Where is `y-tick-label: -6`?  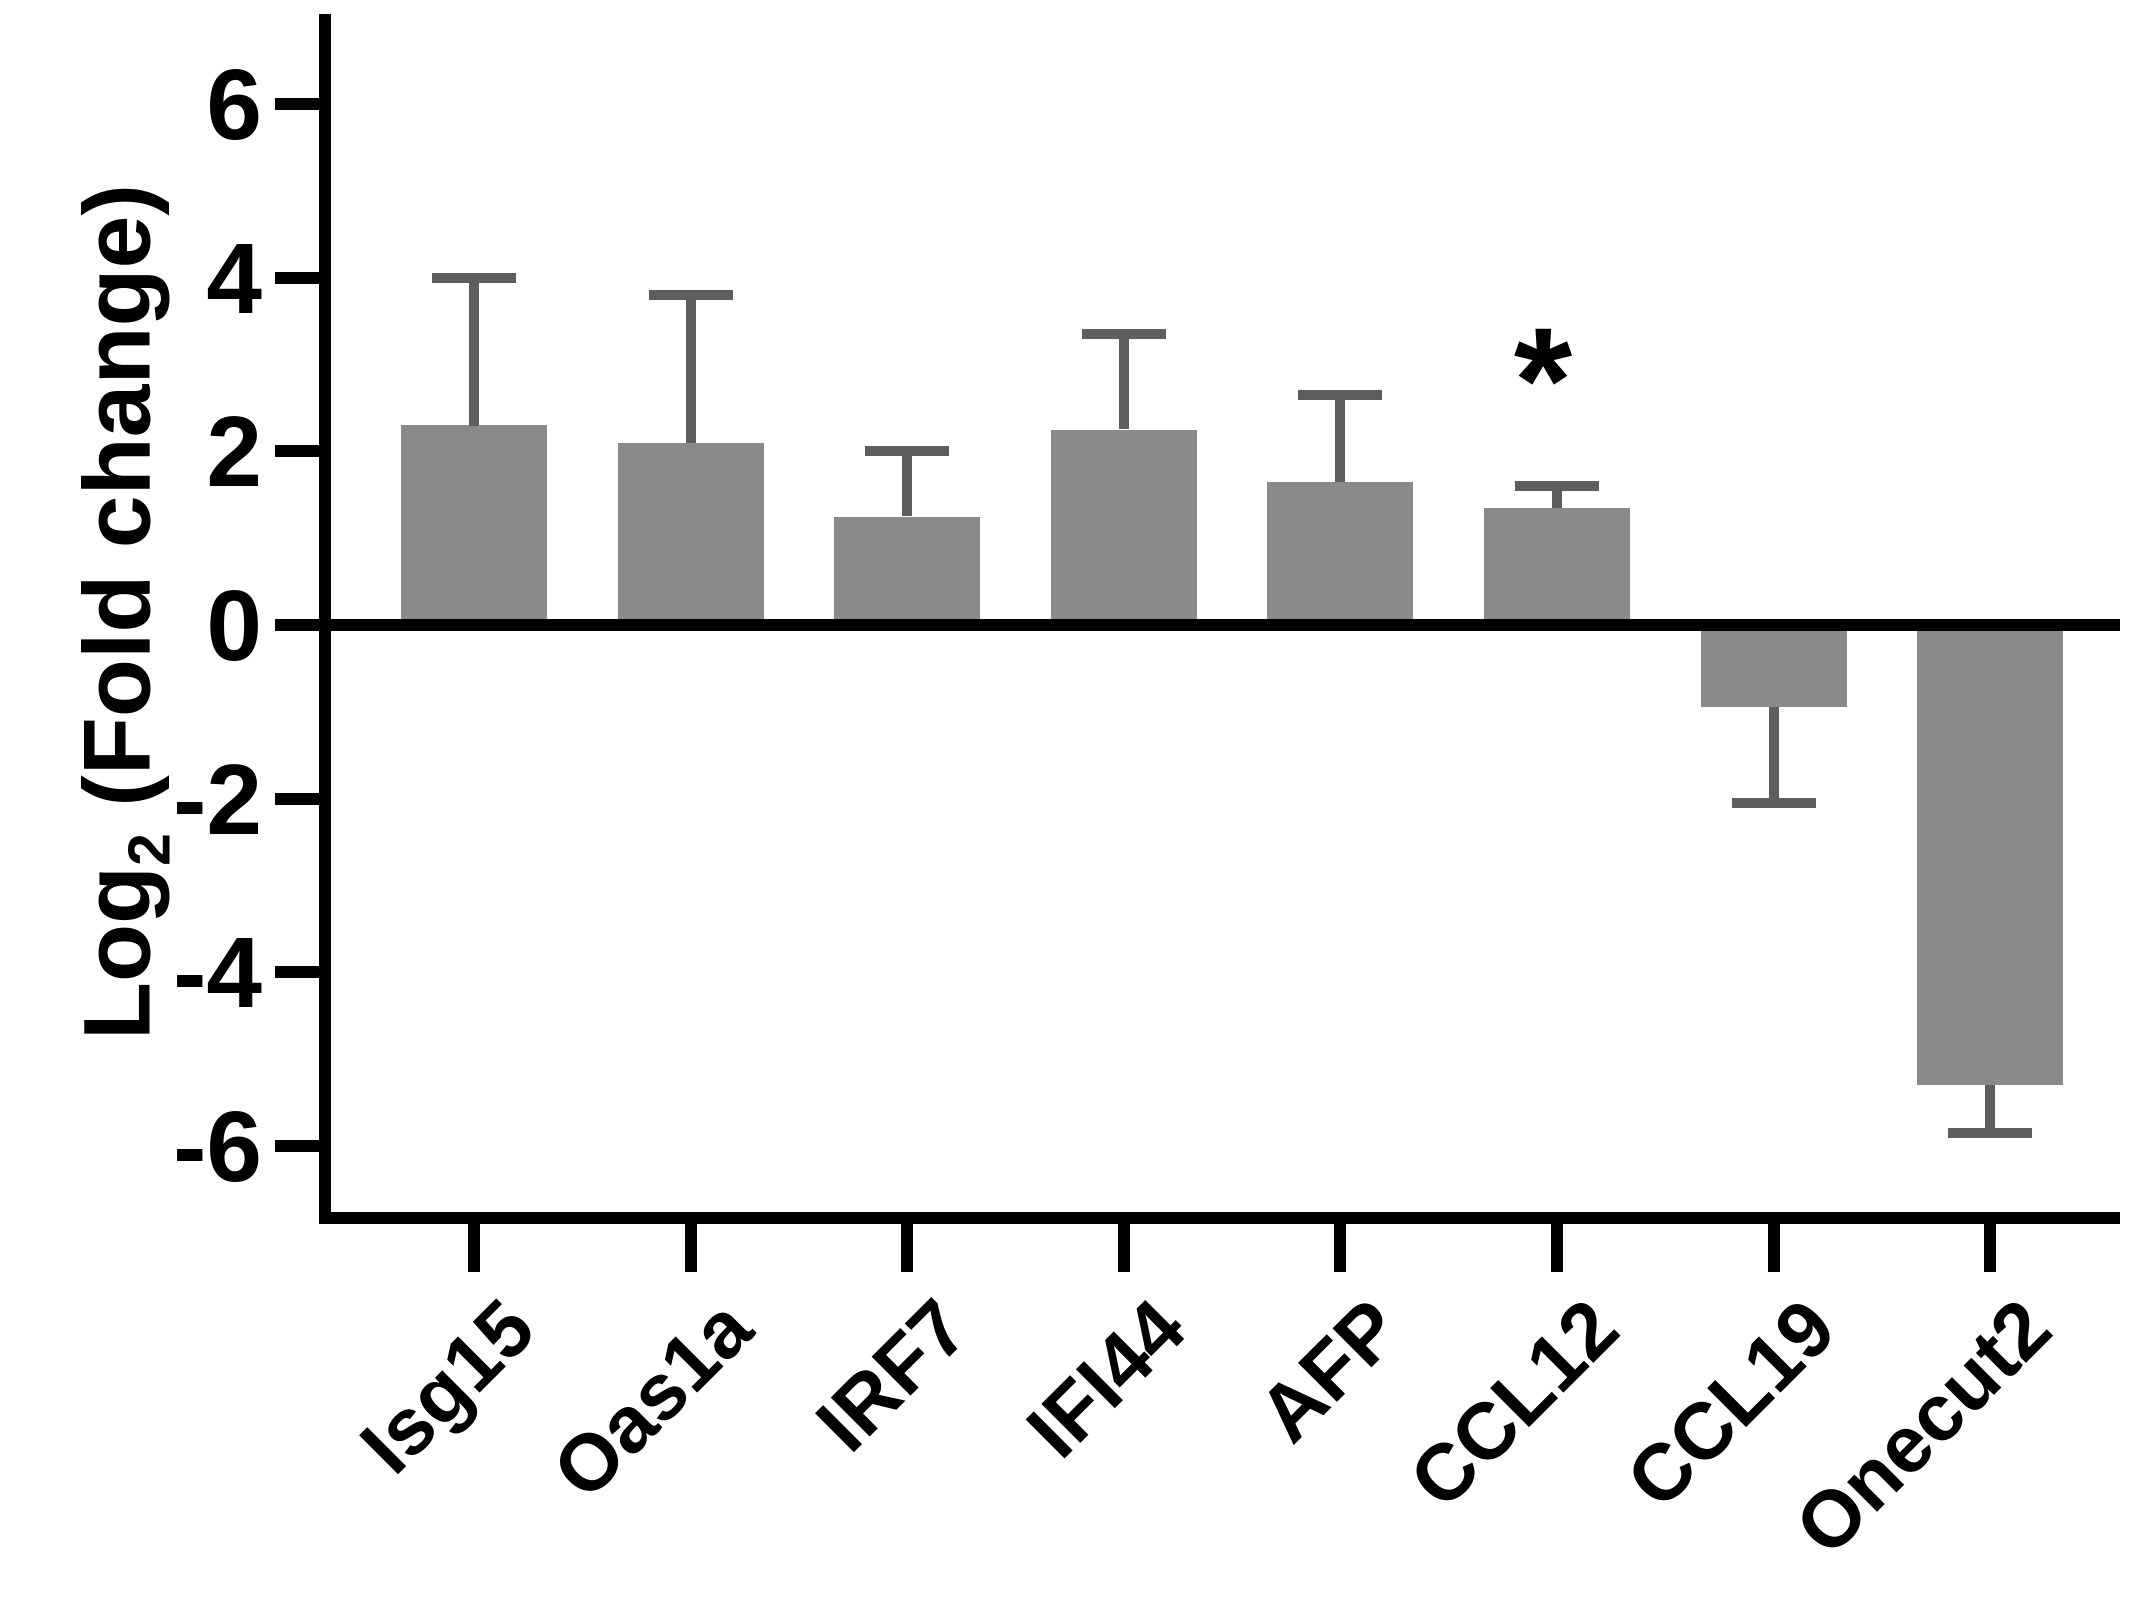
y-tick-label: -6 is located at coordinates (217, 1147).